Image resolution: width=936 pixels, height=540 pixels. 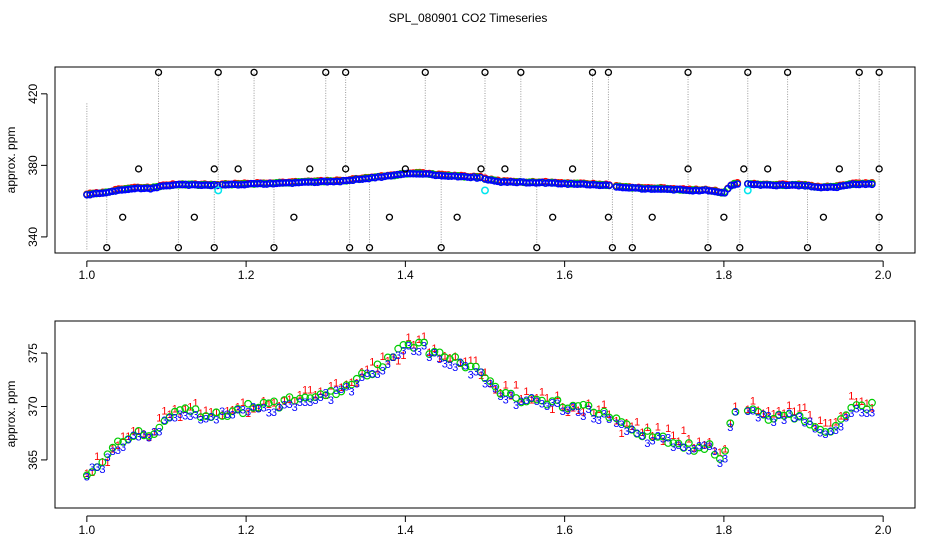 I want to click on bottom-y-axis-label: approx. ppm, so click(x=11, y=414).